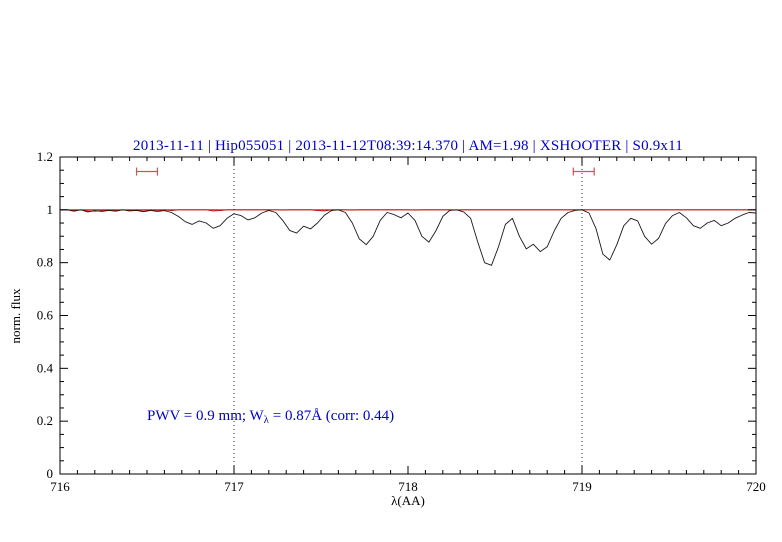 The width and height of the screenshot is (782, 542). I want to click on x-axis-label: λ(AA), so click(408, 500).